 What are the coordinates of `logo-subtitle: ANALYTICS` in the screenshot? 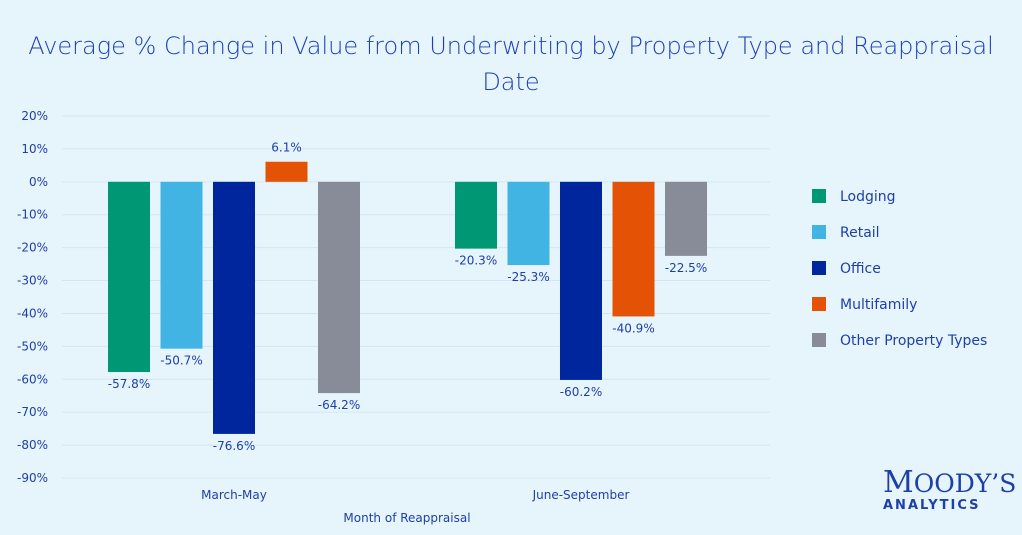 It's located at (932, 505).